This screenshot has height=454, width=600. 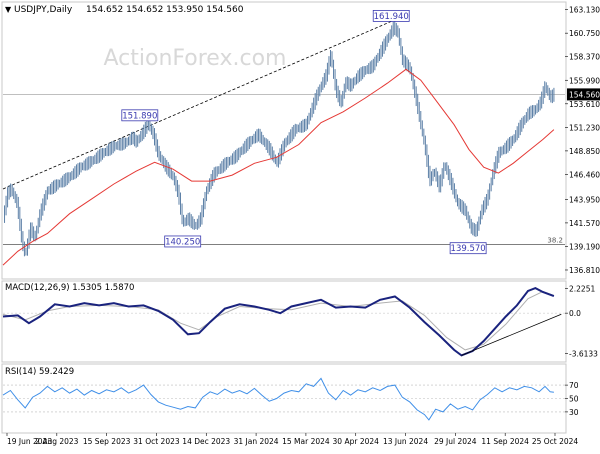 I want to click on x-tick-label: 11 Sep 2024, so click(x=505, y=441).